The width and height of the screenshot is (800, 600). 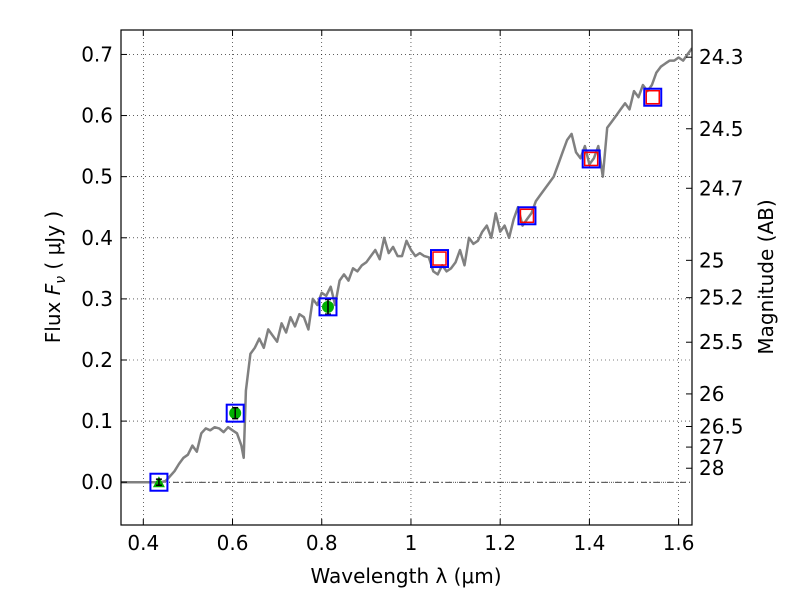 I want to click on x-tick-label: 0.8, so click(x=322, y=543).